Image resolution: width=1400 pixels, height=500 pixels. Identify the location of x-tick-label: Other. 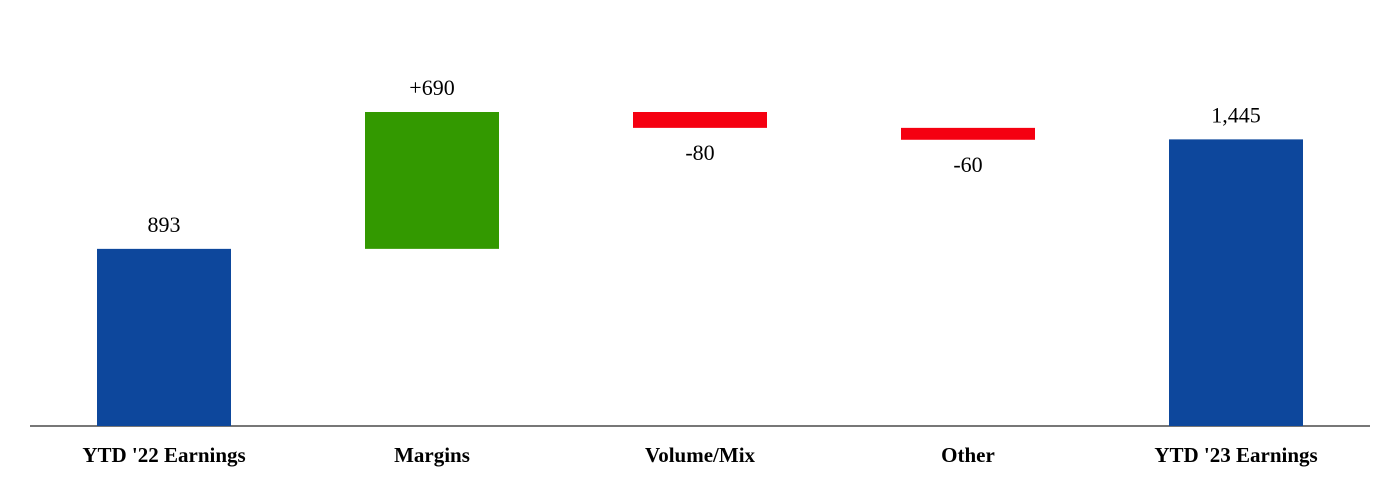
(968, 455).